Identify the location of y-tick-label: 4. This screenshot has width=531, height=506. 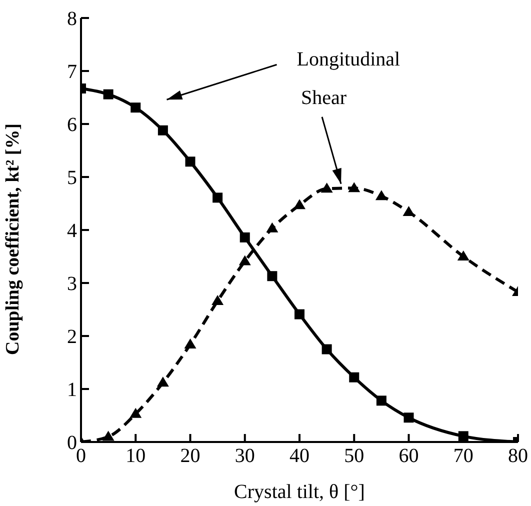
(72, 231).